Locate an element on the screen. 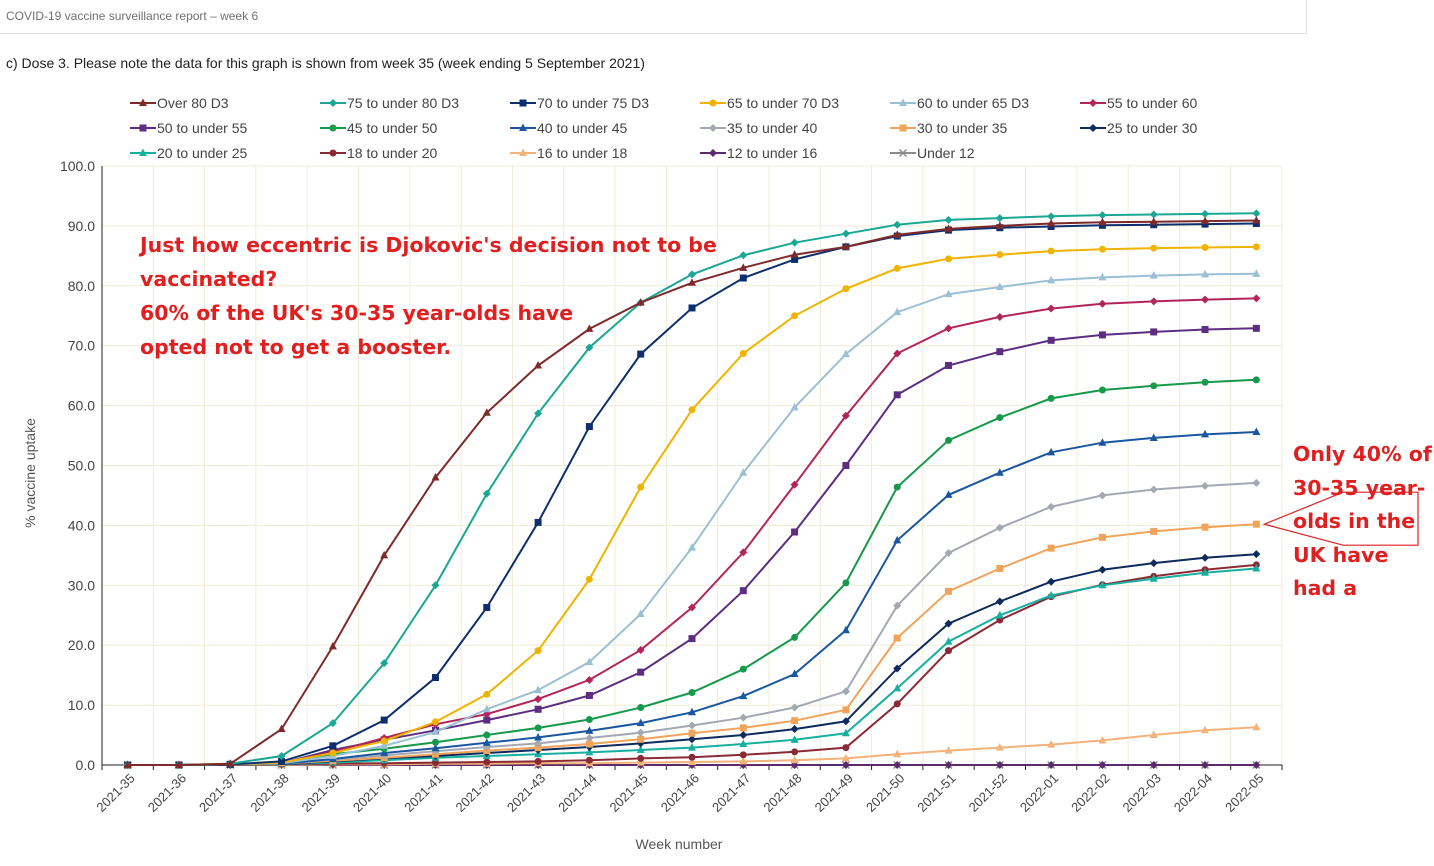 Image resolution: width=1434 pixels, height=866 pixels. x-axis-title: Week number is located at coordinates (679, 844).